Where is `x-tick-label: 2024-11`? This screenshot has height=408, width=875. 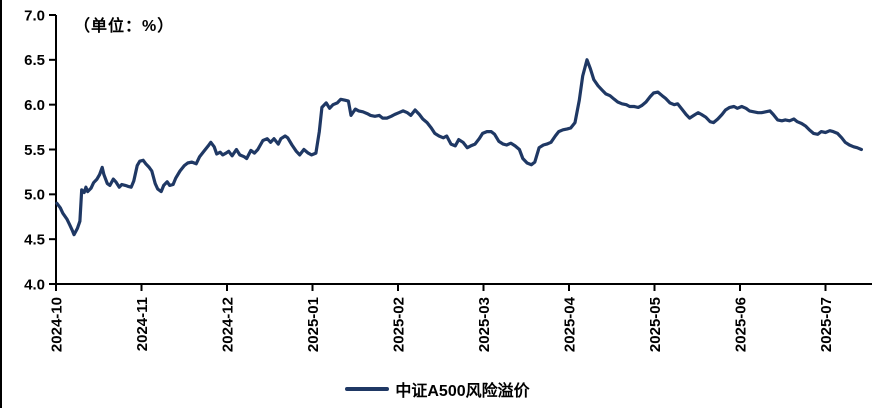 x-tick-label: 2024-11 is located at coordinates (142, 324).